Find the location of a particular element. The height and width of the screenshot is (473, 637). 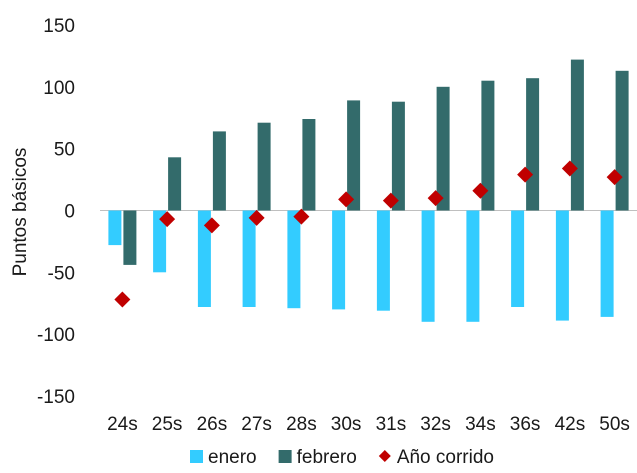

legend-label-enero: enero is located at coordinates (232, 457).